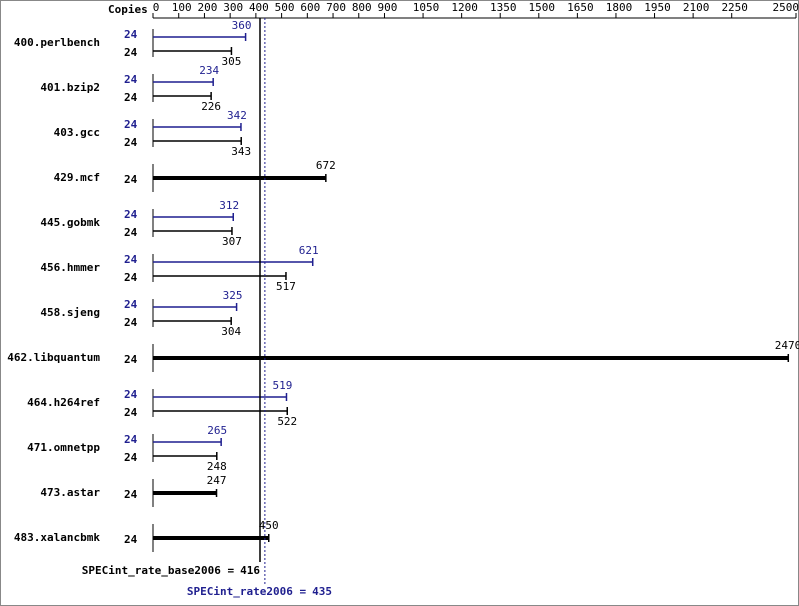 This screenshot has height=606, width=799. I want to click on value-label: 450, so click(269, 525).